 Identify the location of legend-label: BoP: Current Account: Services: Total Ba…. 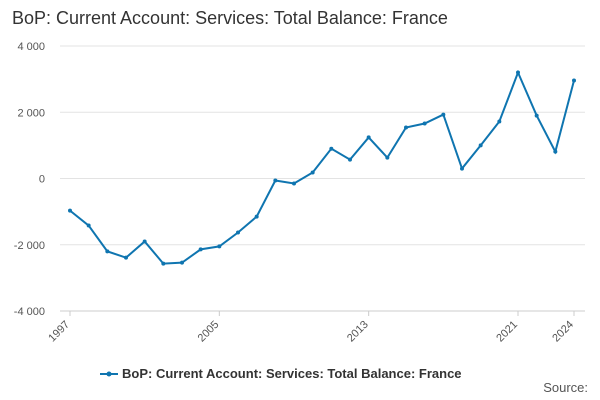
(292, 373).